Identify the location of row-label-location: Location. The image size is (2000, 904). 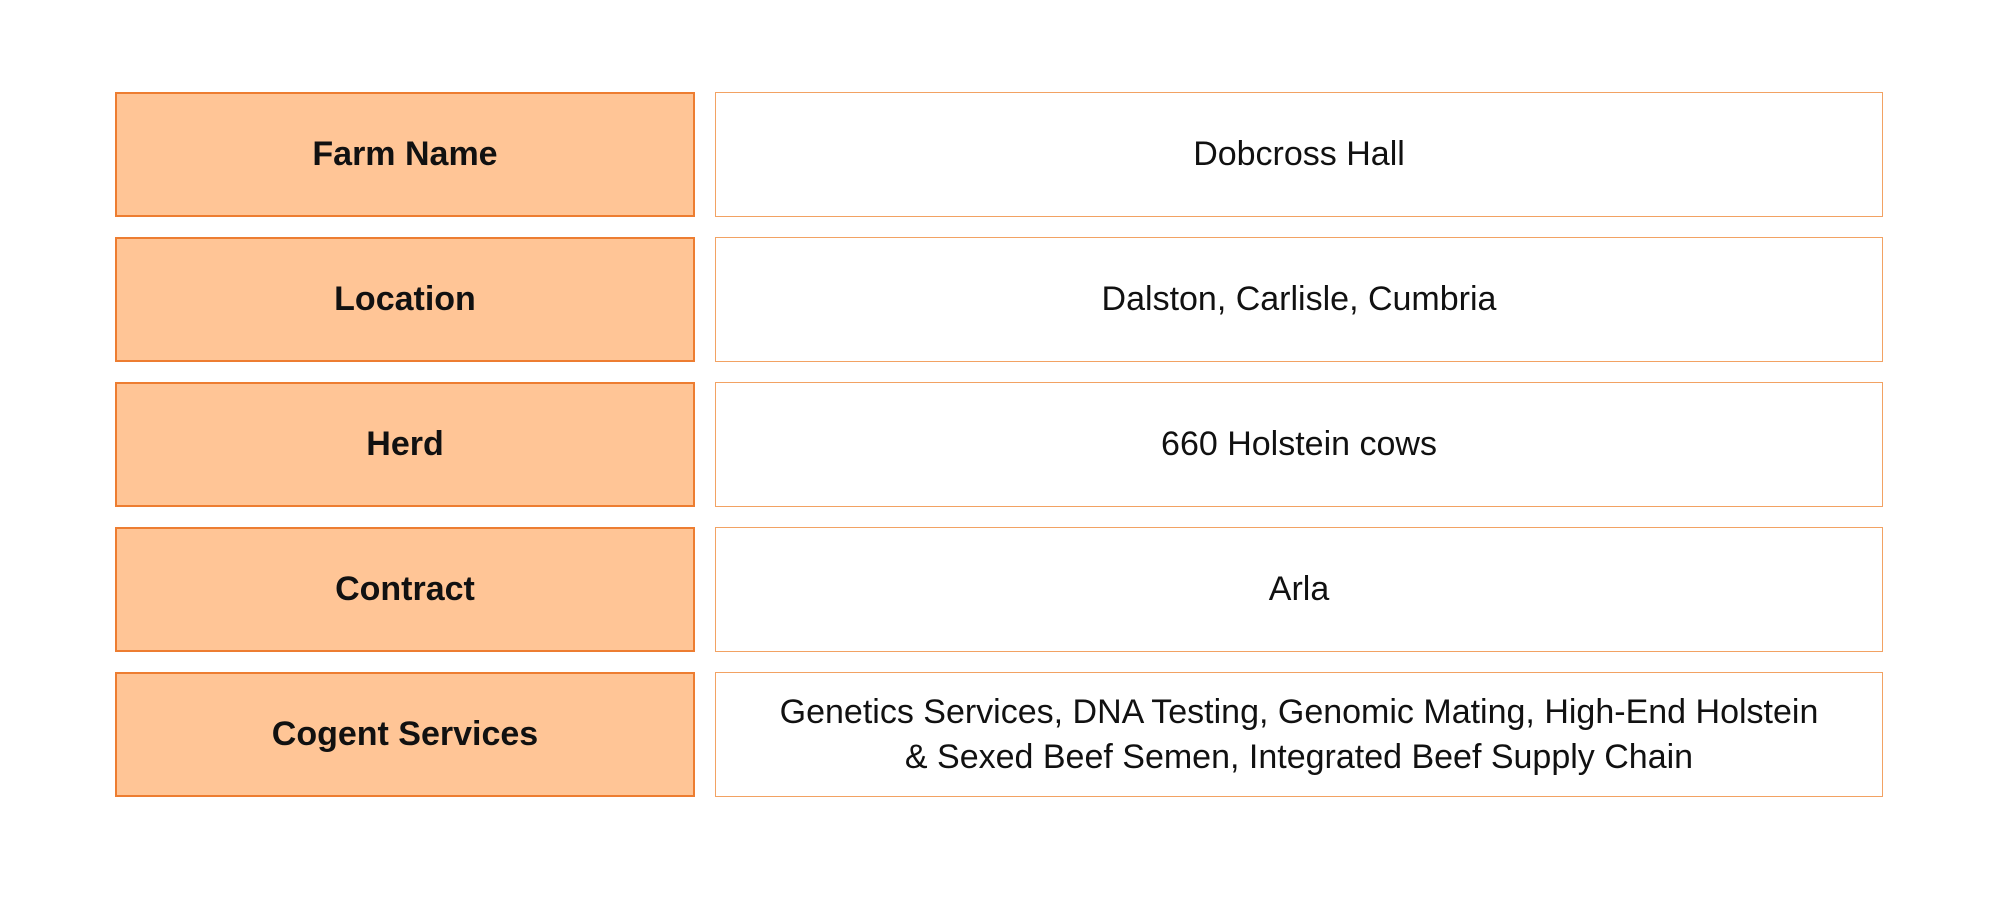
(405, 299).